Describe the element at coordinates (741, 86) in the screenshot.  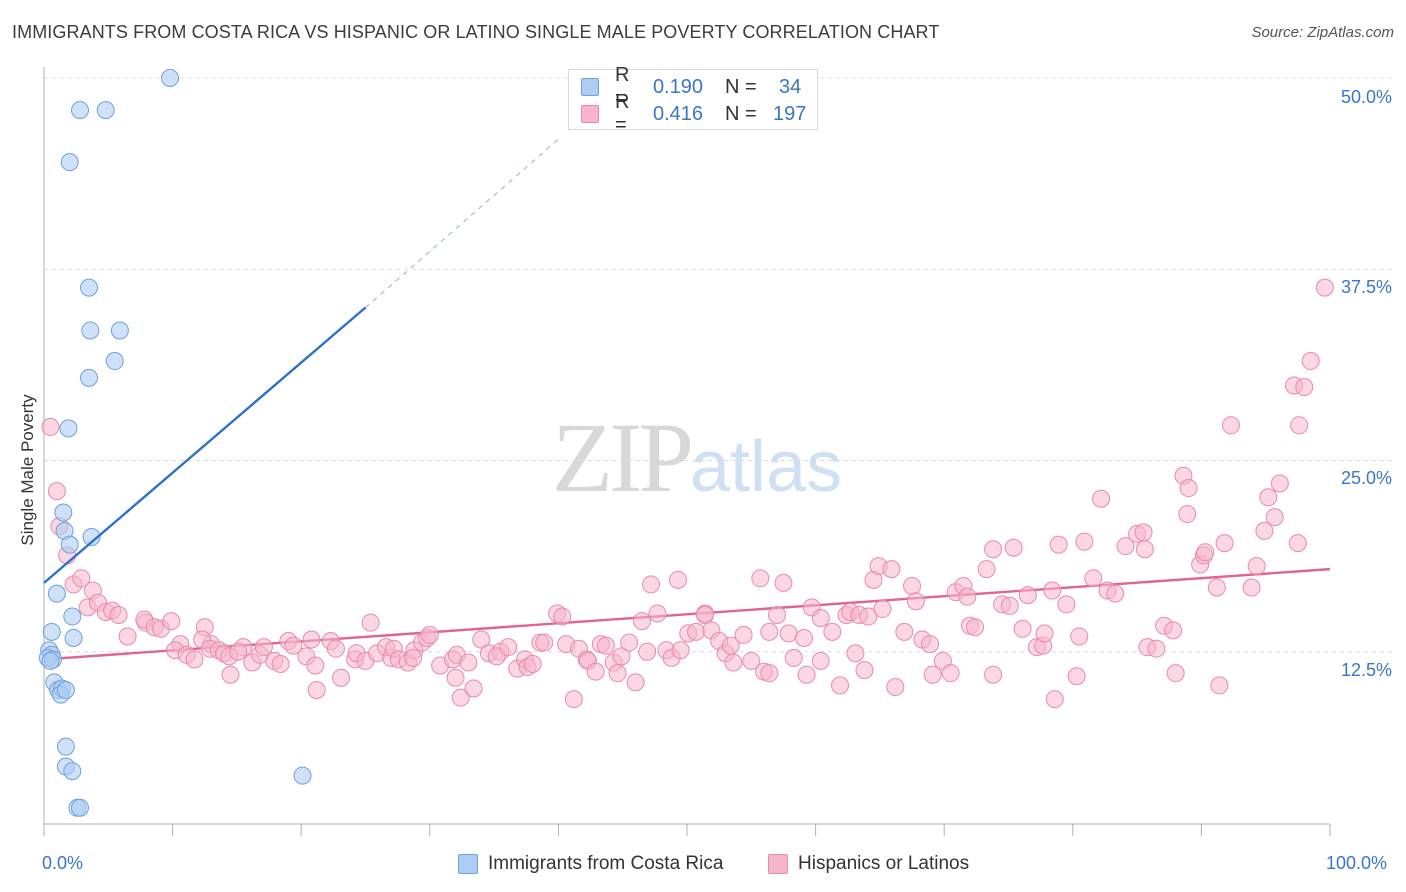
I see `n-label: N =` at that location.